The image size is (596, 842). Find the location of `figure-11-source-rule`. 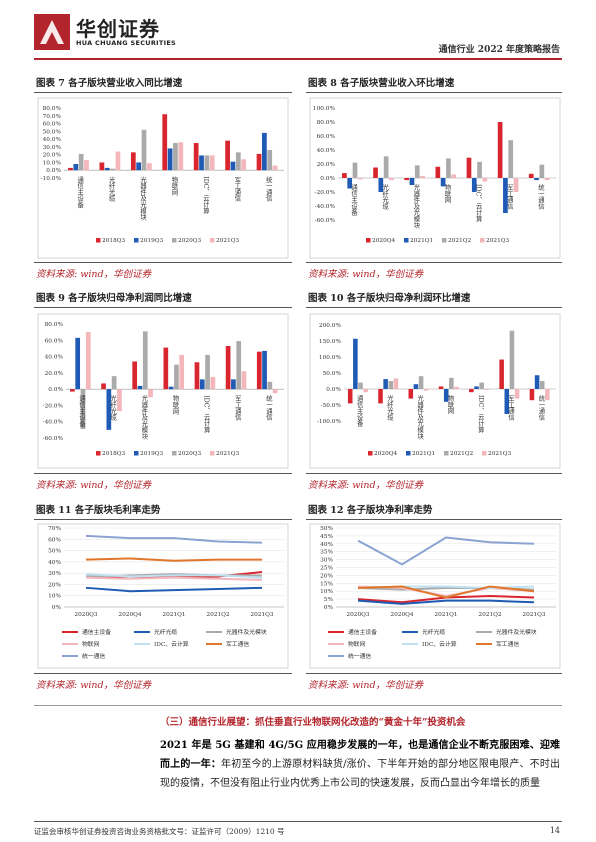

figure-11-source-rule is located at coordinates (163, 673).